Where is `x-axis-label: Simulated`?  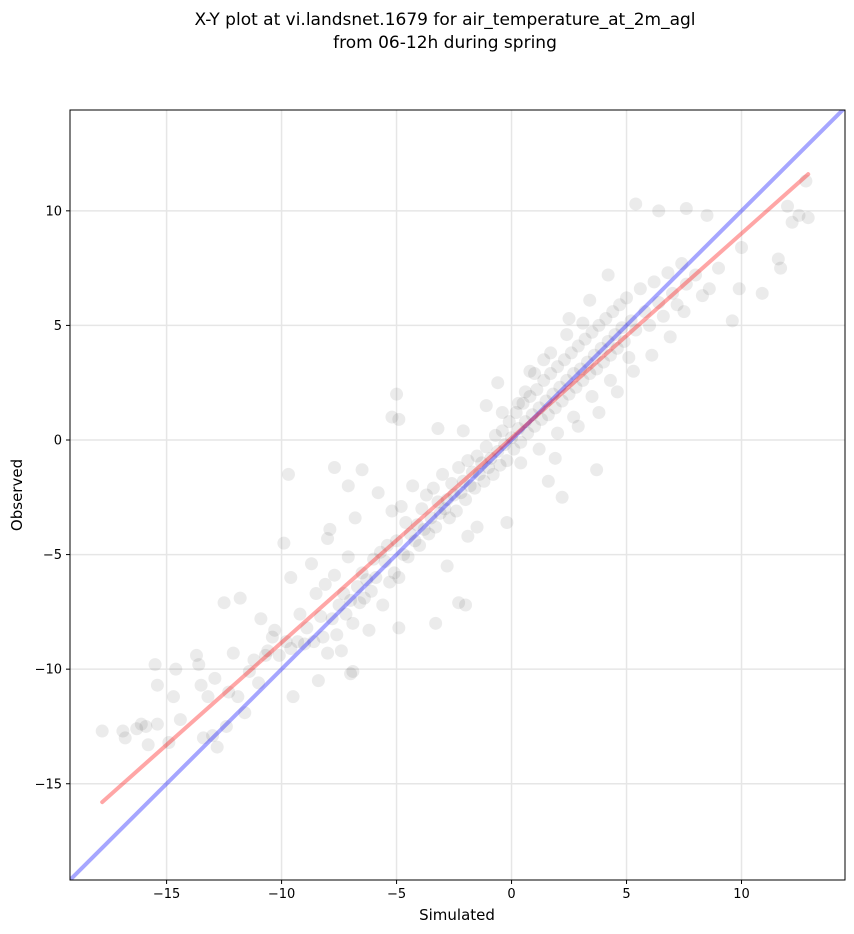 x-axis-label: Simulated is located at coordinates (457, 915).